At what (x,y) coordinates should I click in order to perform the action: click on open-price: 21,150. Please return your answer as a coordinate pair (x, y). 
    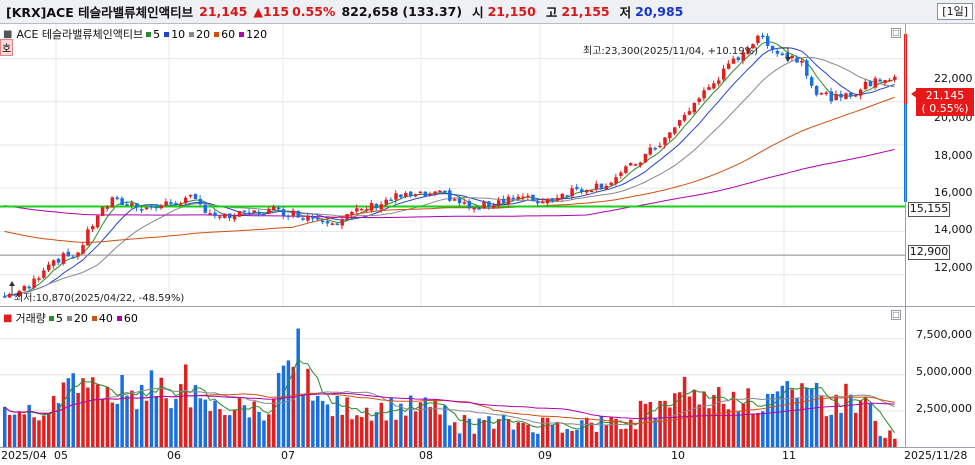
    Looking at the image, I should click on (511, 11).